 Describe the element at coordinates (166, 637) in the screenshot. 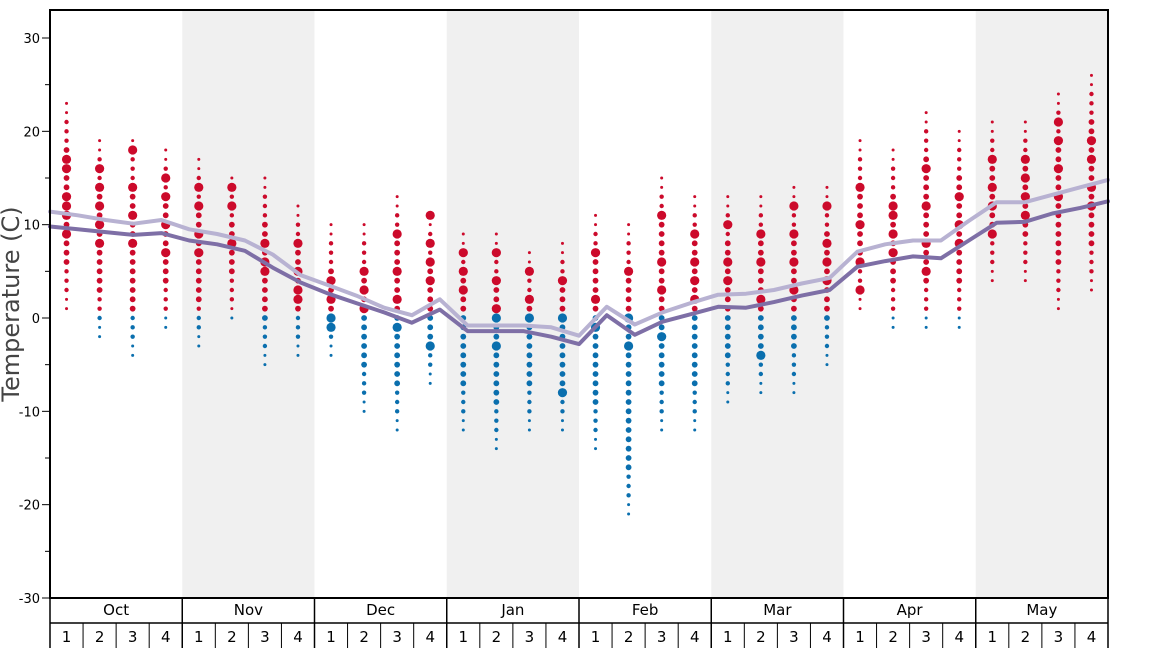

I see `week-label: 4` at that location.